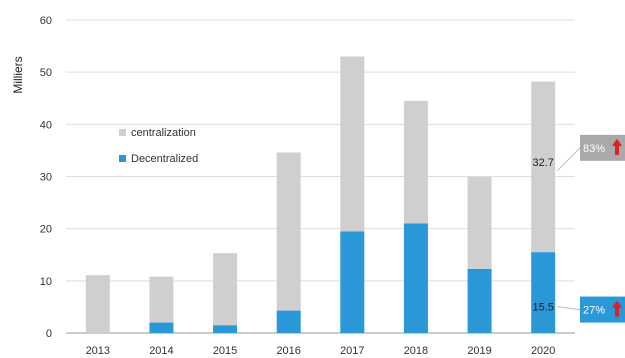  Describe the element at coordinates (352, 144) in the screenshot. I see `bar-2017-centralization` at that location.